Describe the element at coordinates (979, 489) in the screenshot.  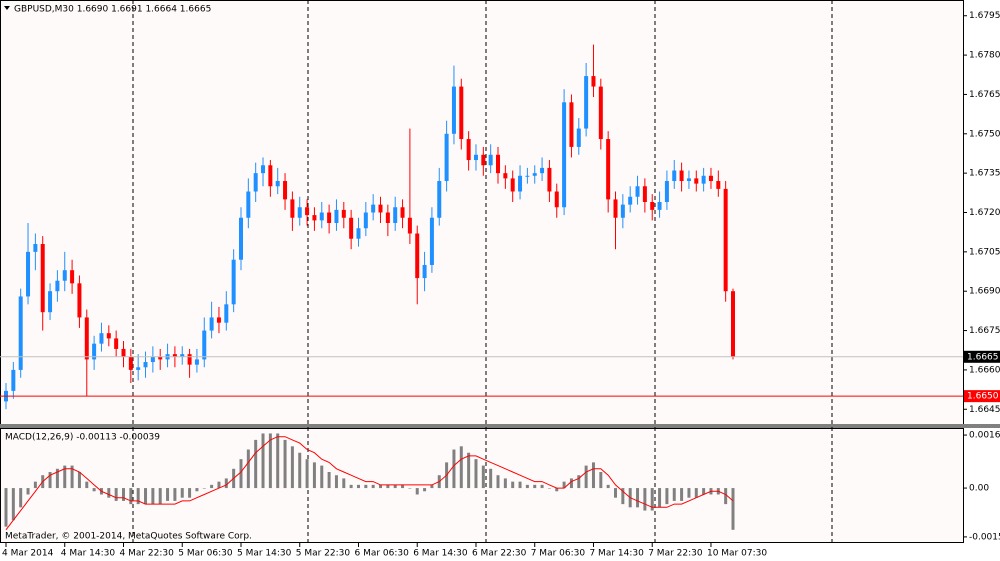
I see `y-tick-label: 0.00` at that location.